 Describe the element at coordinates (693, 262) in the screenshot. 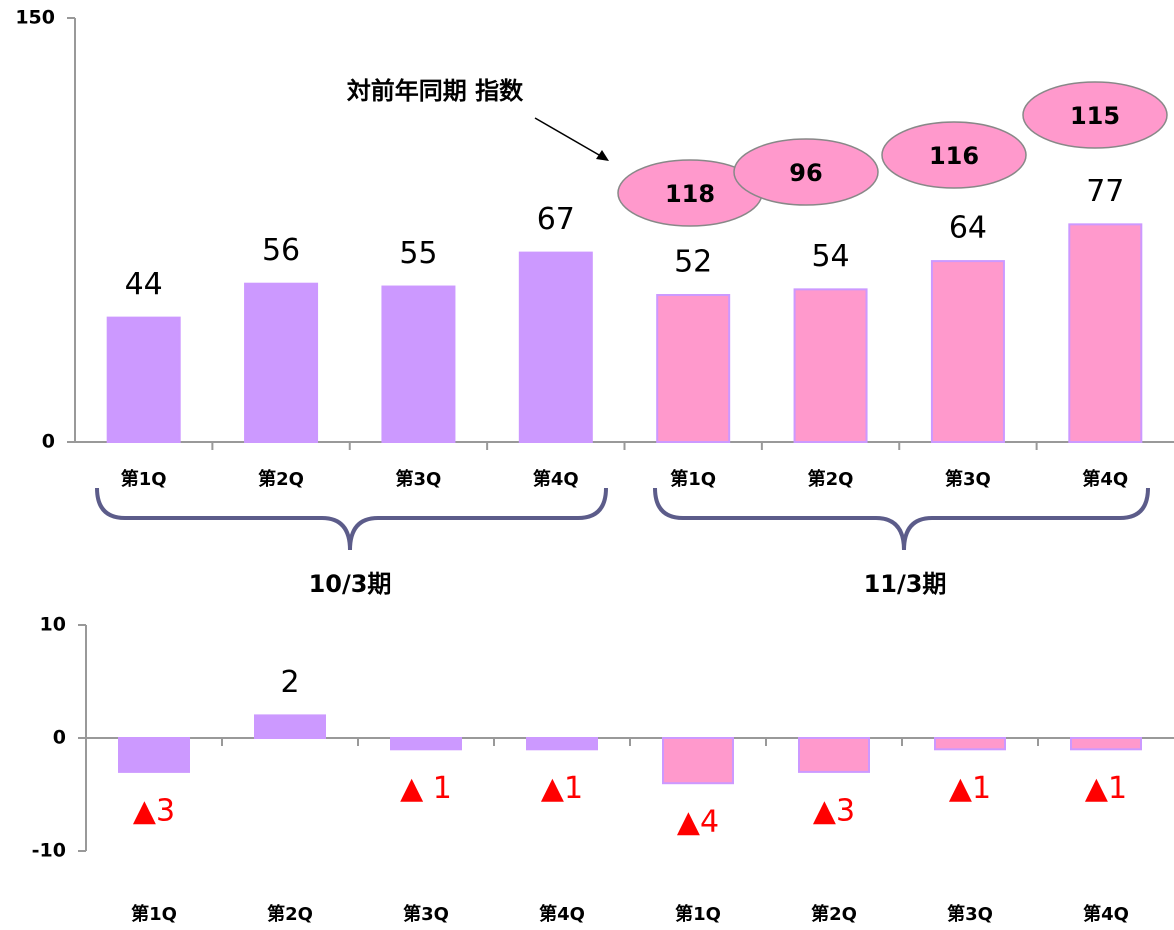

I see `value-label: 52` at that location.